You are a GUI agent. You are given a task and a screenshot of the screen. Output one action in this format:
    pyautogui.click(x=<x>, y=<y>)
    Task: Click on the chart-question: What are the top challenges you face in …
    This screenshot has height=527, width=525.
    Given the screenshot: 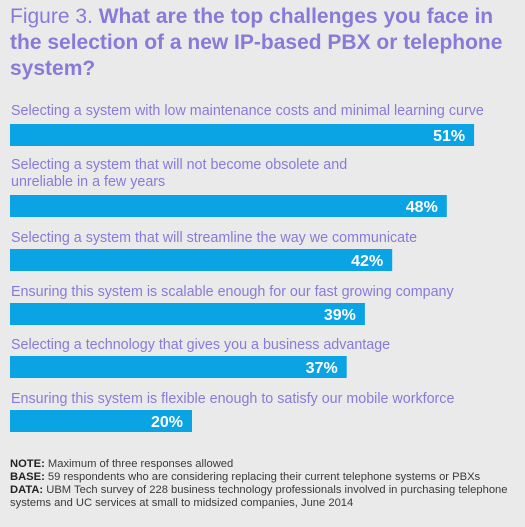 What is the action you would take?
    pyautogui.click(x=256, y=42)
    